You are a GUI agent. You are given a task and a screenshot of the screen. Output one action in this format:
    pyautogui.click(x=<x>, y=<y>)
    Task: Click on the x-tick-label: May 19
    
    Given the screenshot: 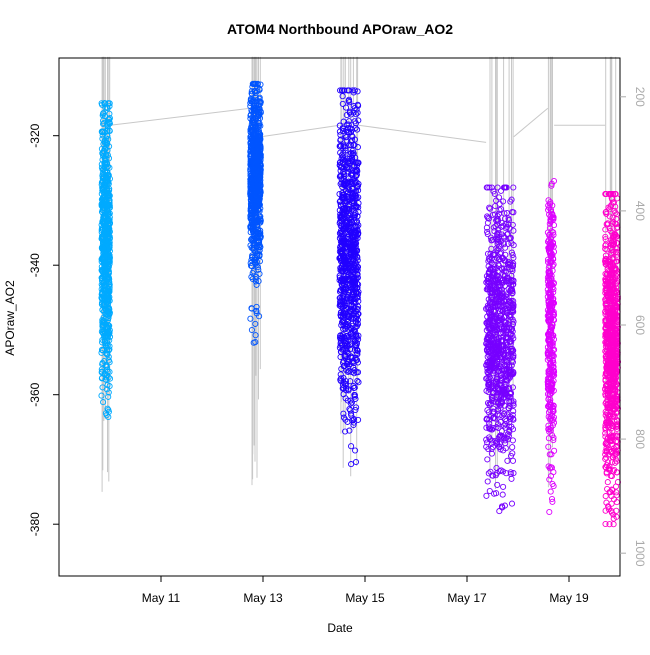 What is the action you would take?
    pyautogui.click(x=569, y=598)
    